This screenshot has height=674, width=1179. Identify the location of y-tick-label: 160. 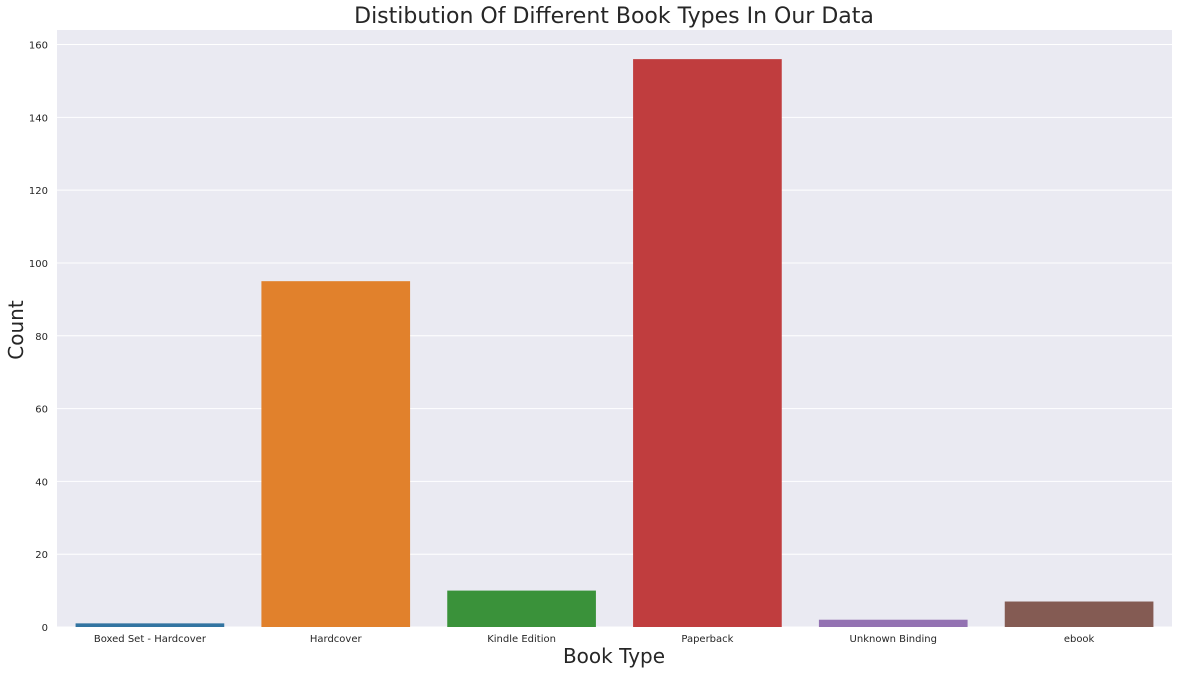
(38, 46).